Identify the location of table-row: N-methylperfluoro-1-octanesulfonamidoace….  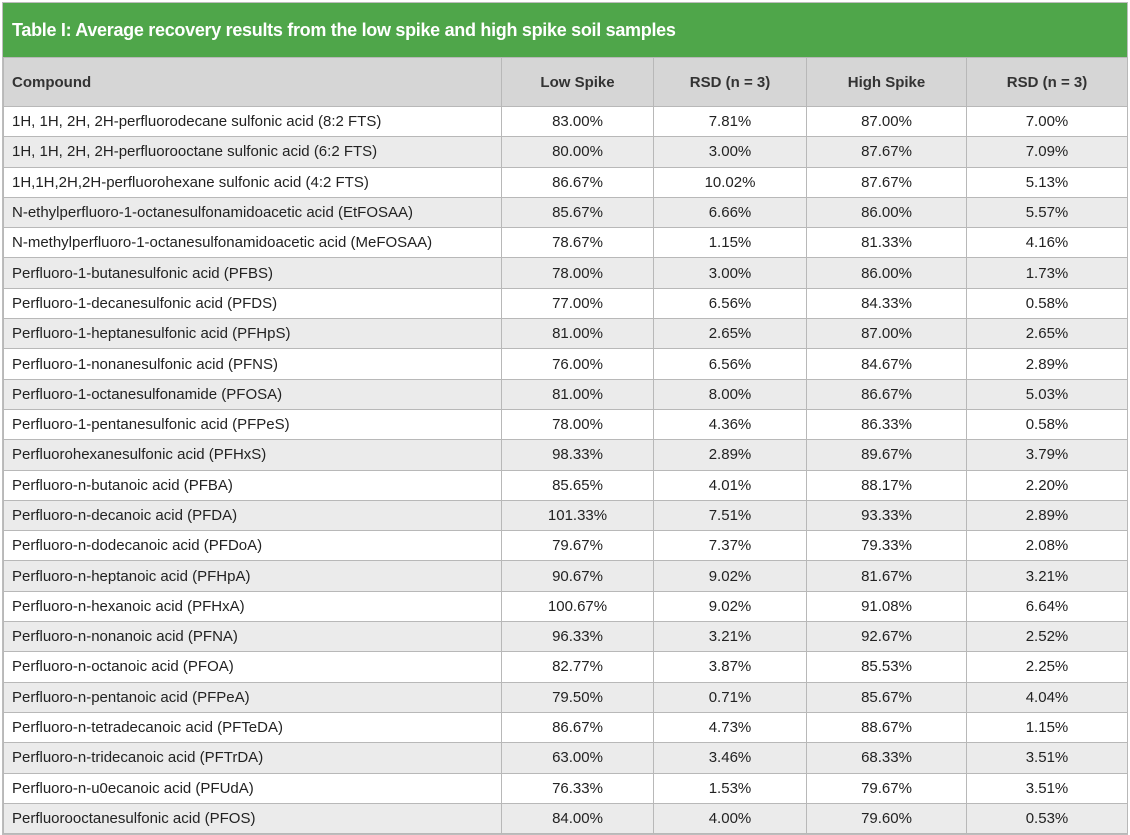
(565, 243).